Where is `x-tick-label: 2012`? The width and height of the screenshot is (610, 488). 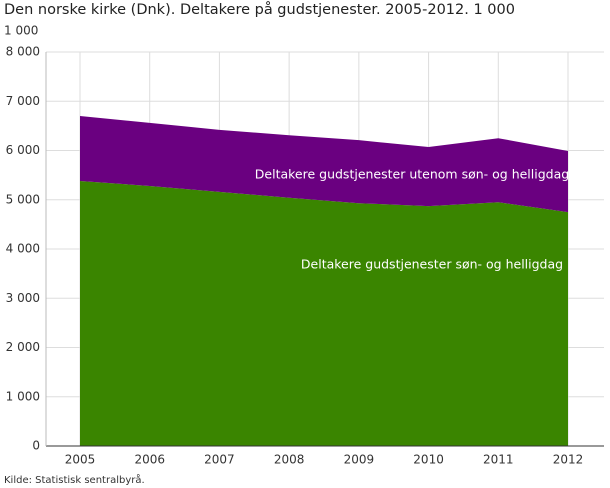
x-tick-label: 2012 is located at coordinates (568, 460).